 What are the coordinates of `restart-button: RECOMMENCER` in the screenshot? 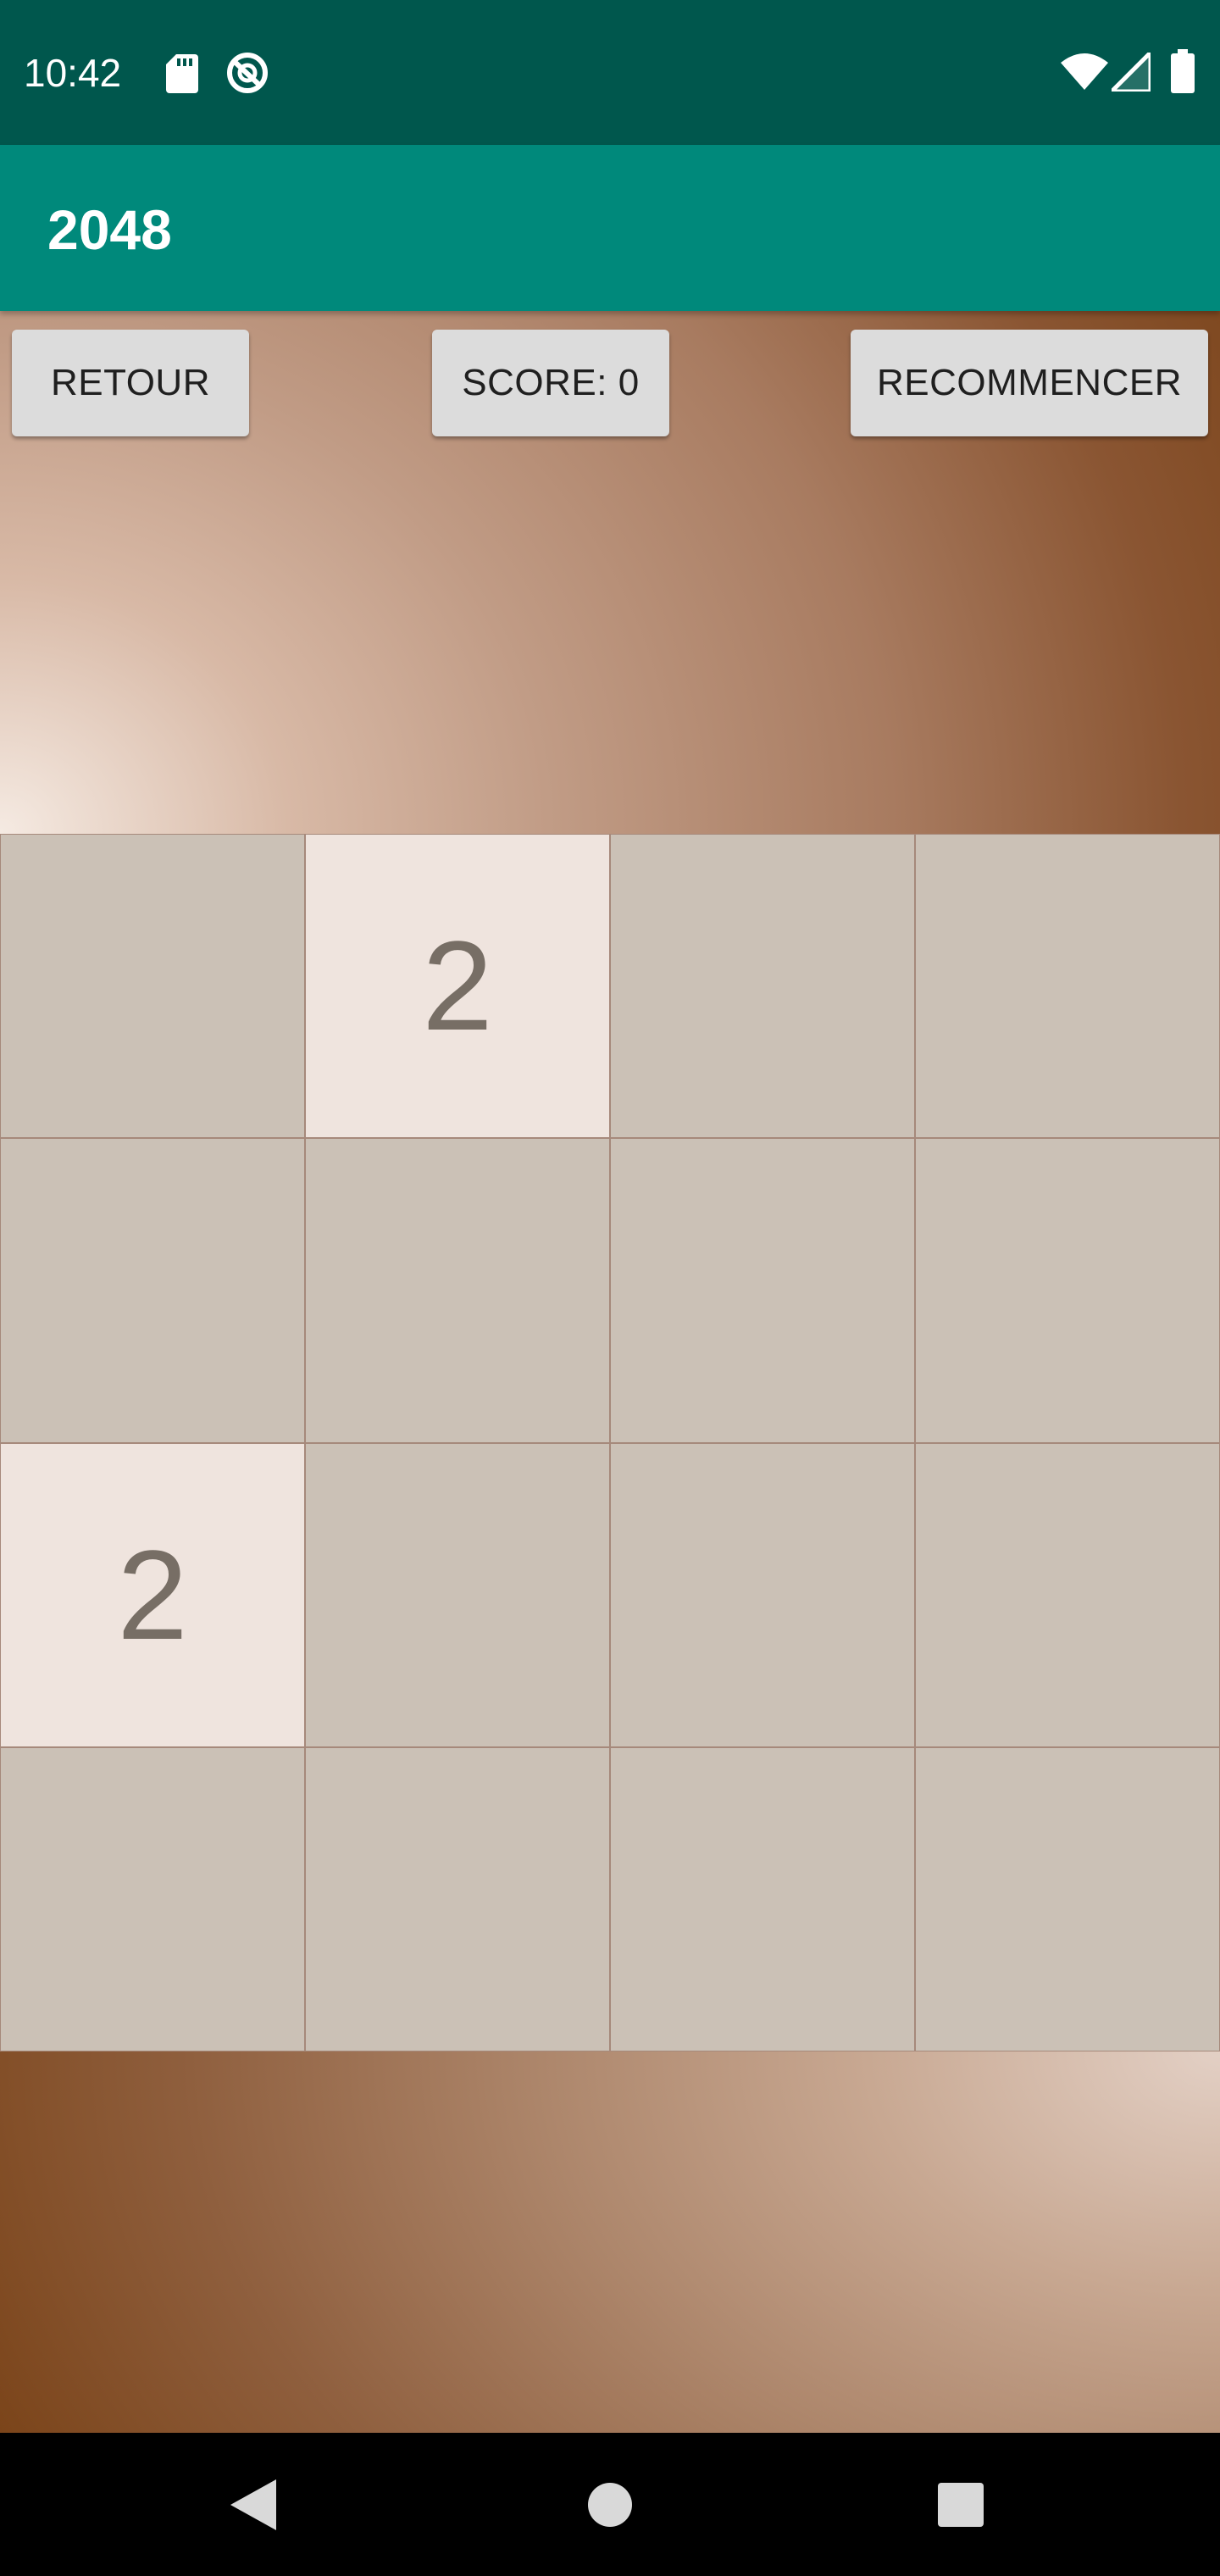 It's located at (1029, 383).